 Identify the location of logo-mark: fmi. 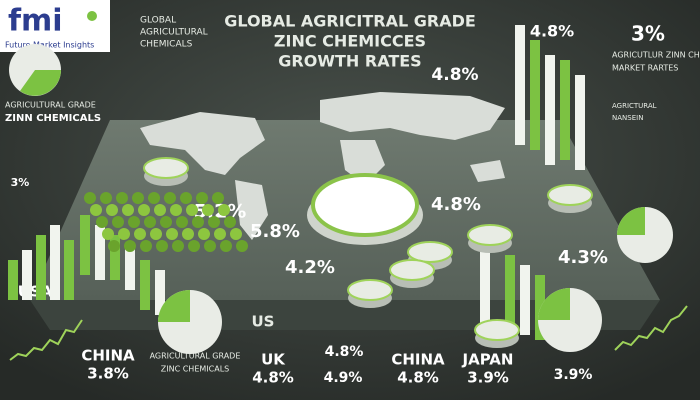
(35, 21).